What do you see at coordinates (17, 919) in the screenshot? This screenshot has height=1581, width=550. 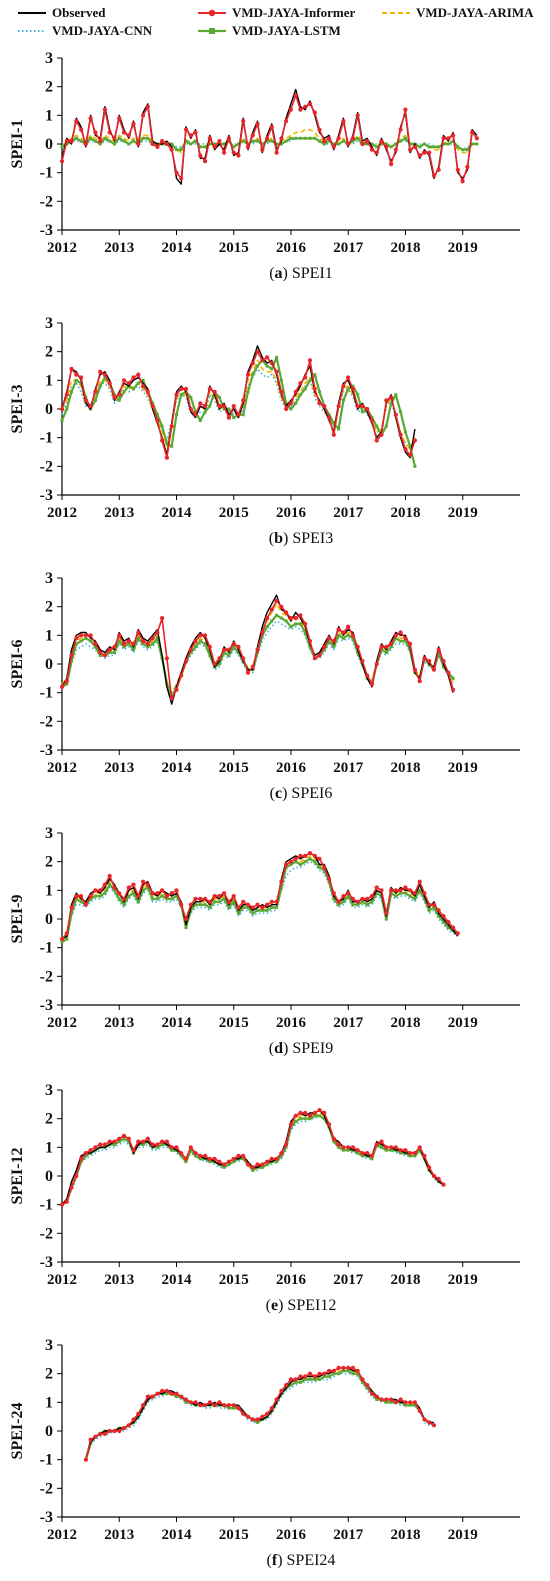 I see `y-axis-label: SPEI-9` at bounding box center [17, 919].